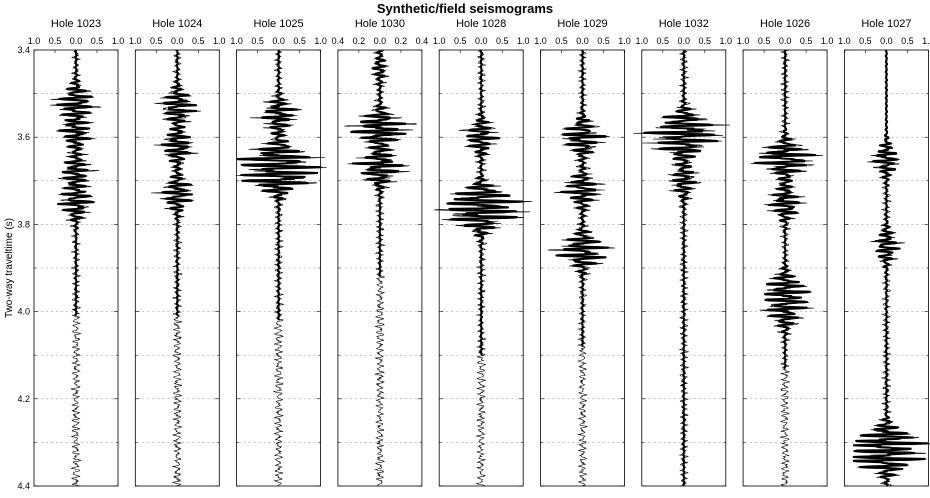  Describe the element at coordinates (23, 137) in the screenshot. I see `y-tick-label: 3.6` at that location.